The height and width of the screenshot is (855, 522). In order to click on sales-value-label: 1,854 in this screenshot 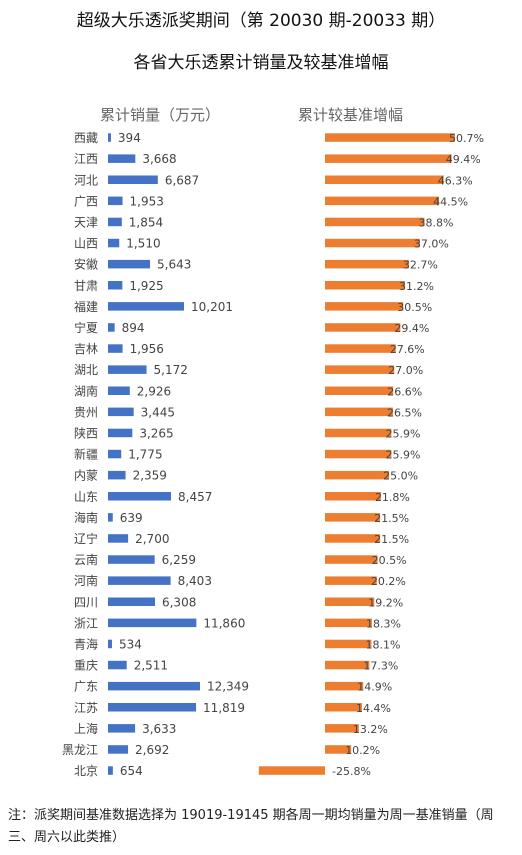, I will do `click(146, 222)`.